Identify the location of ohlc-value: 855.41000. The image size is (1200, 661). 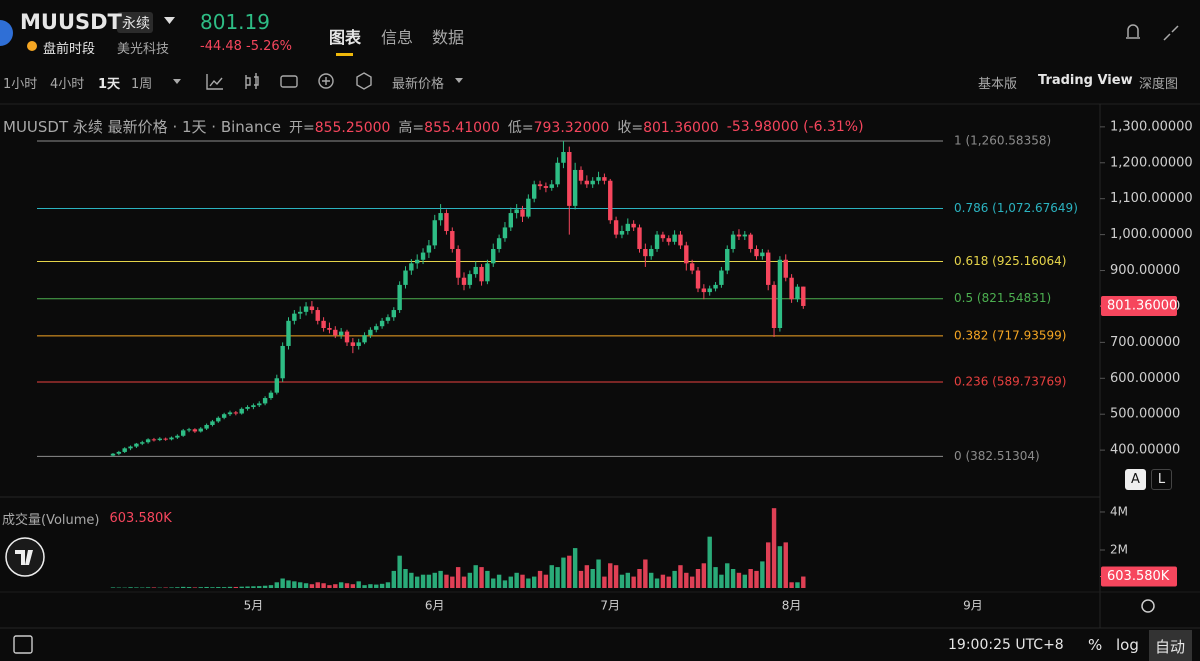
(462, 127).